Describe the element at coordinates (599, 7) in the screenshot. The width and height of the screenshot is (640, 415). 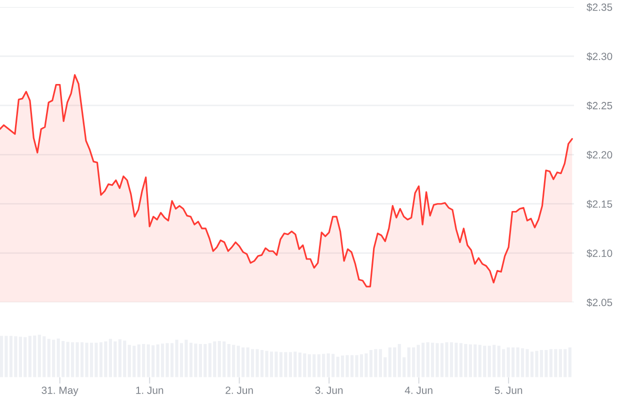
I see `y-tick-label: $2.35` at that location.